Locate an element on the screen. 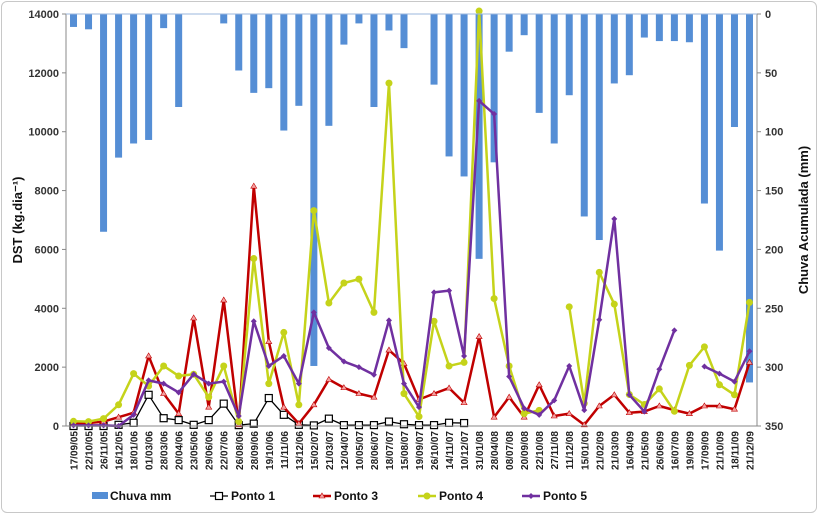 The height and width of the screenshot is (516, 820). x-tick-label: 26/08/06 is located at coordinates (240, 450).